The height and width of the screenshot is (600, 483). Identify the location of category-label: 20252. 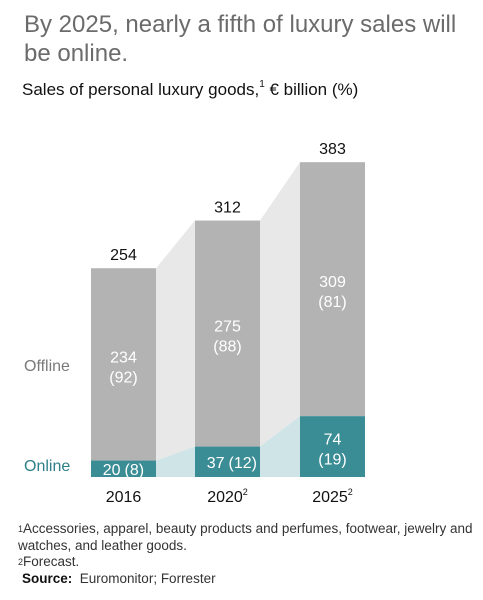
(332, 496).